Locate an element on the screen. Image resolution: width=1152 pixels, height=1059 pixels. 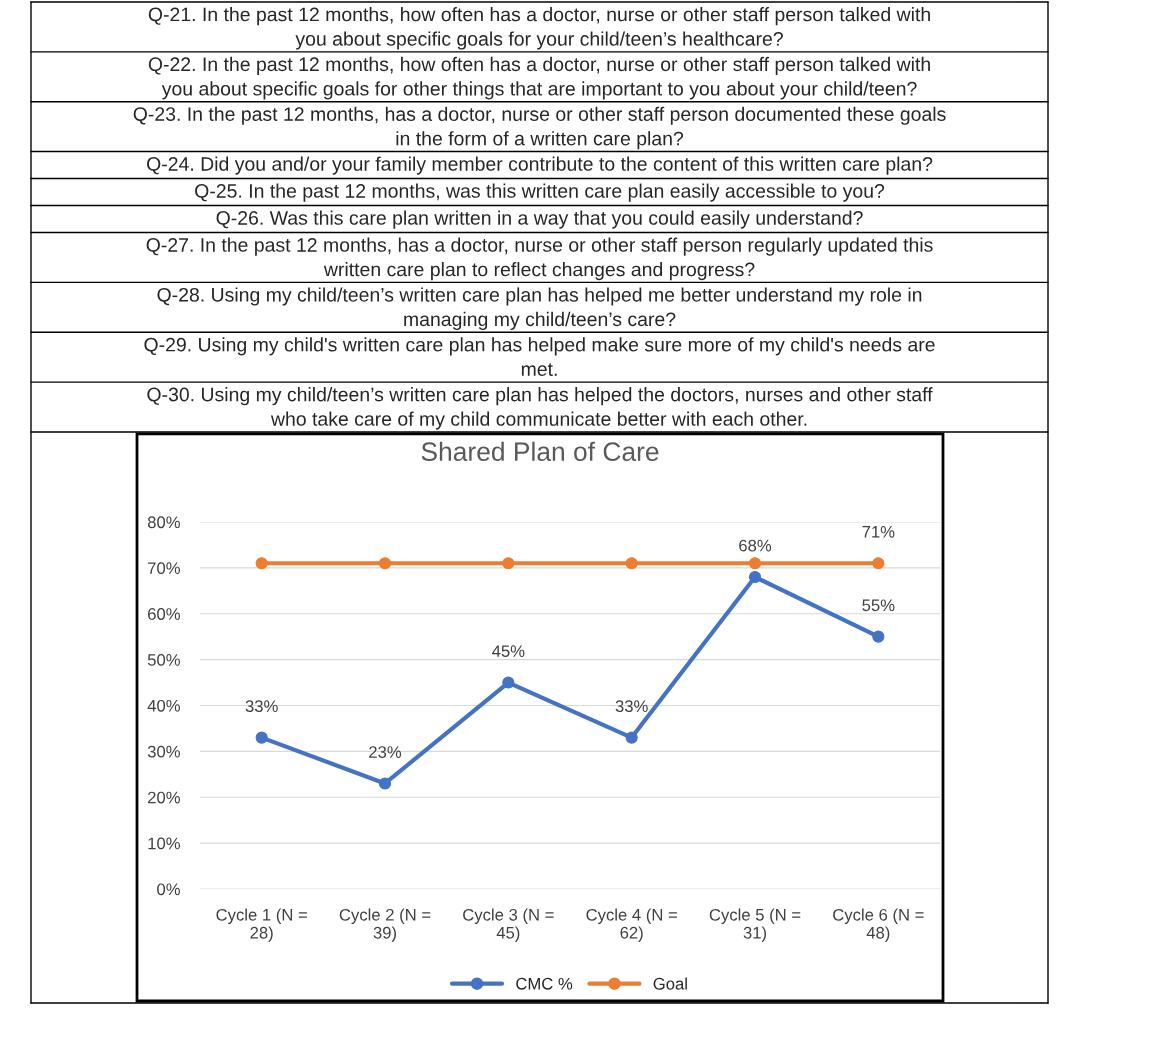
y-tick-label: 40% is located at coordinates (163, 705).